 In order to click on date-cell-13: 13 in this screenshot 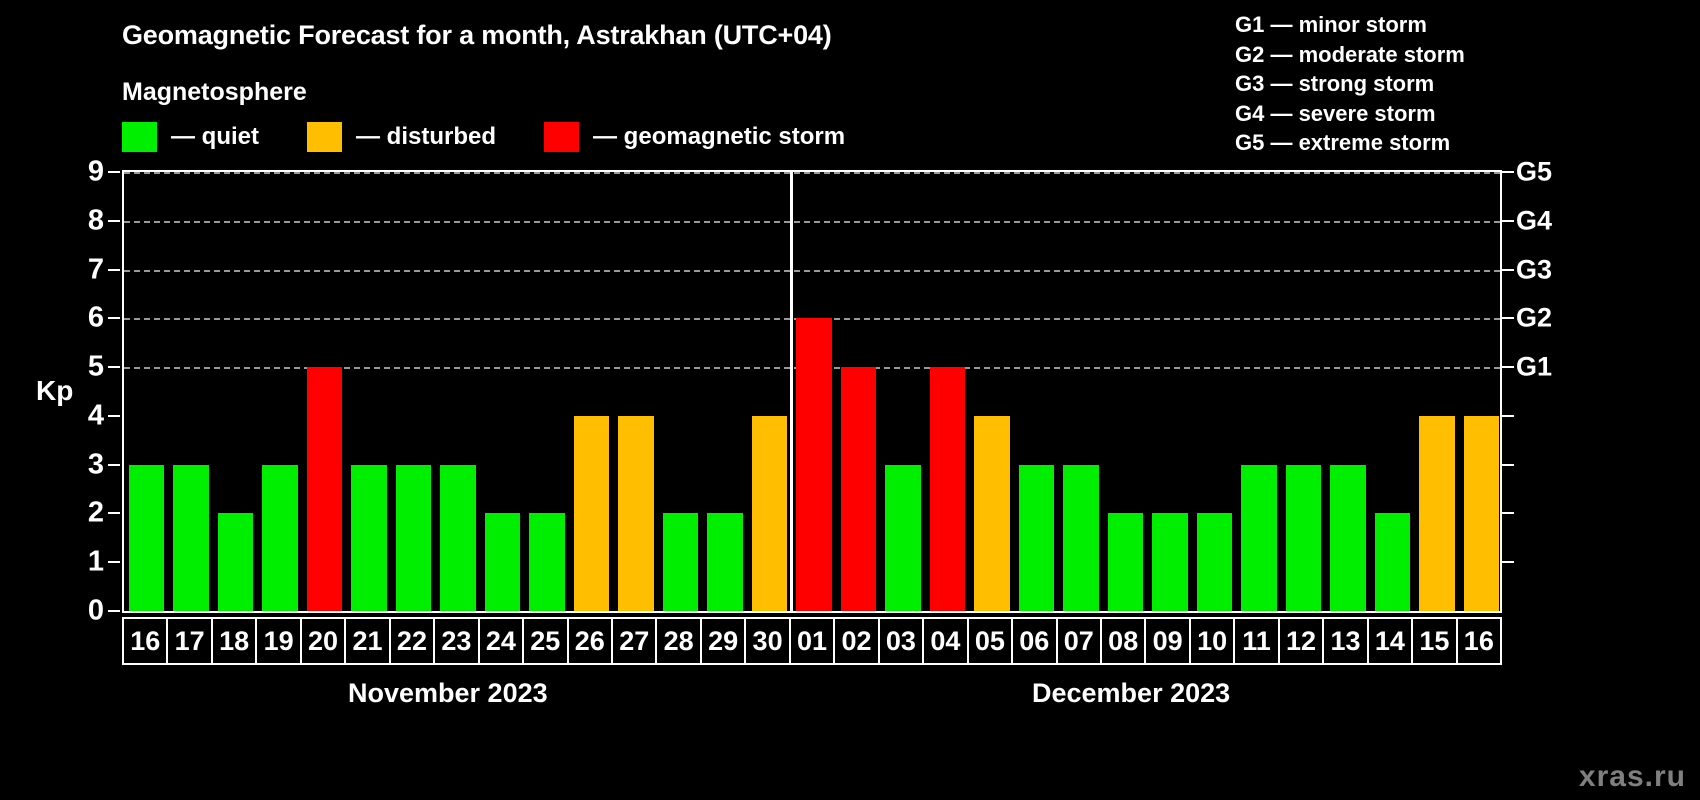, I will do `click(1346, 641)`.